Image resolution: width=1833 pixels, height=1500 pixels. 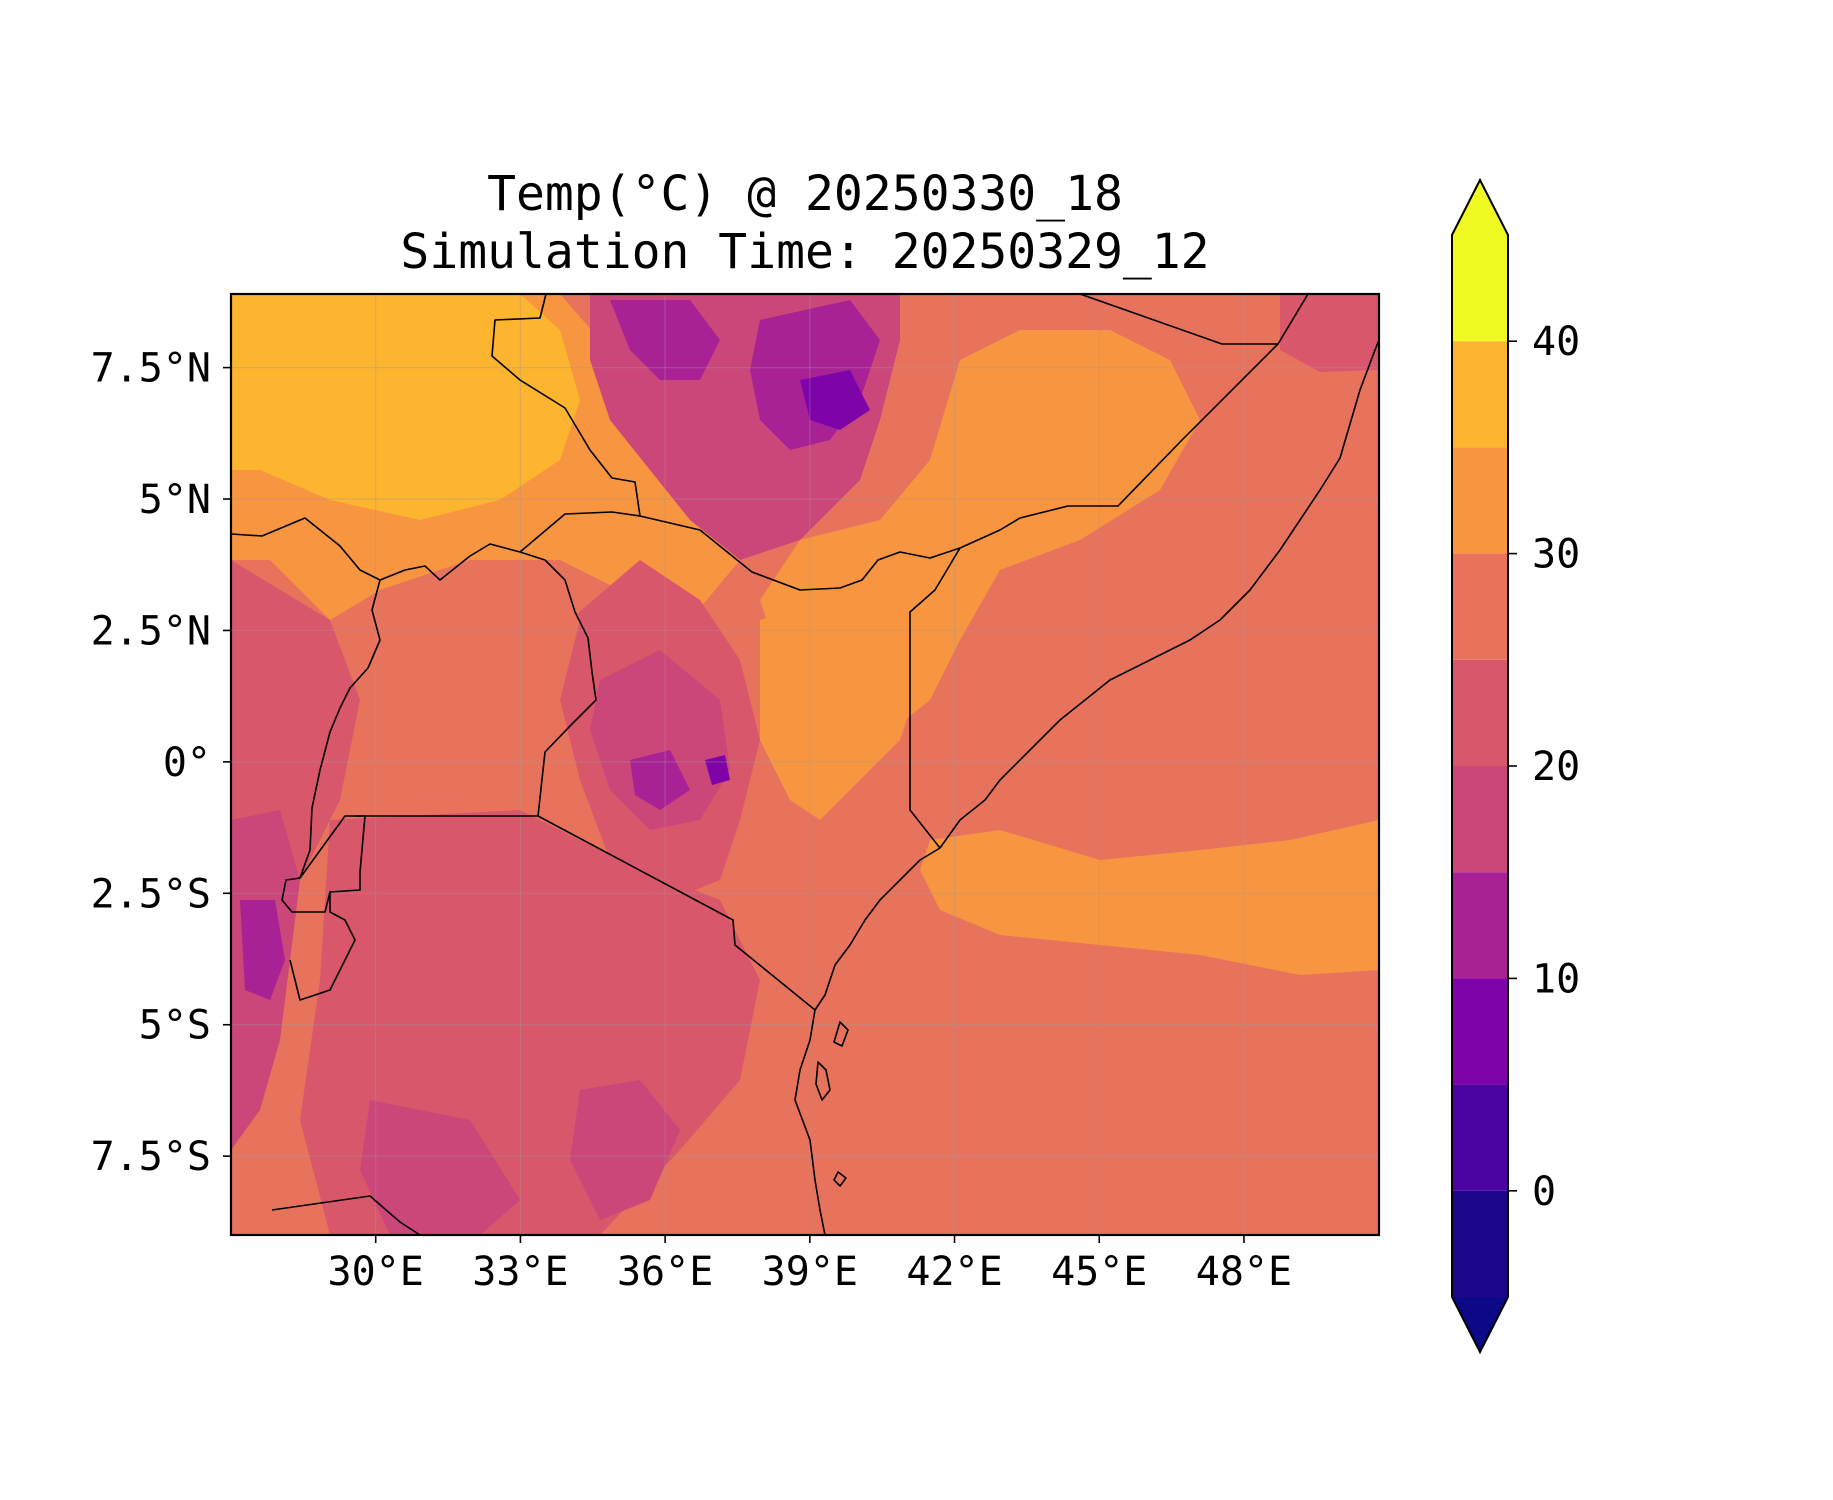 I want to click on map-title-line-2: Simulation Time: 20250329_12, so click(x=804, y=252).